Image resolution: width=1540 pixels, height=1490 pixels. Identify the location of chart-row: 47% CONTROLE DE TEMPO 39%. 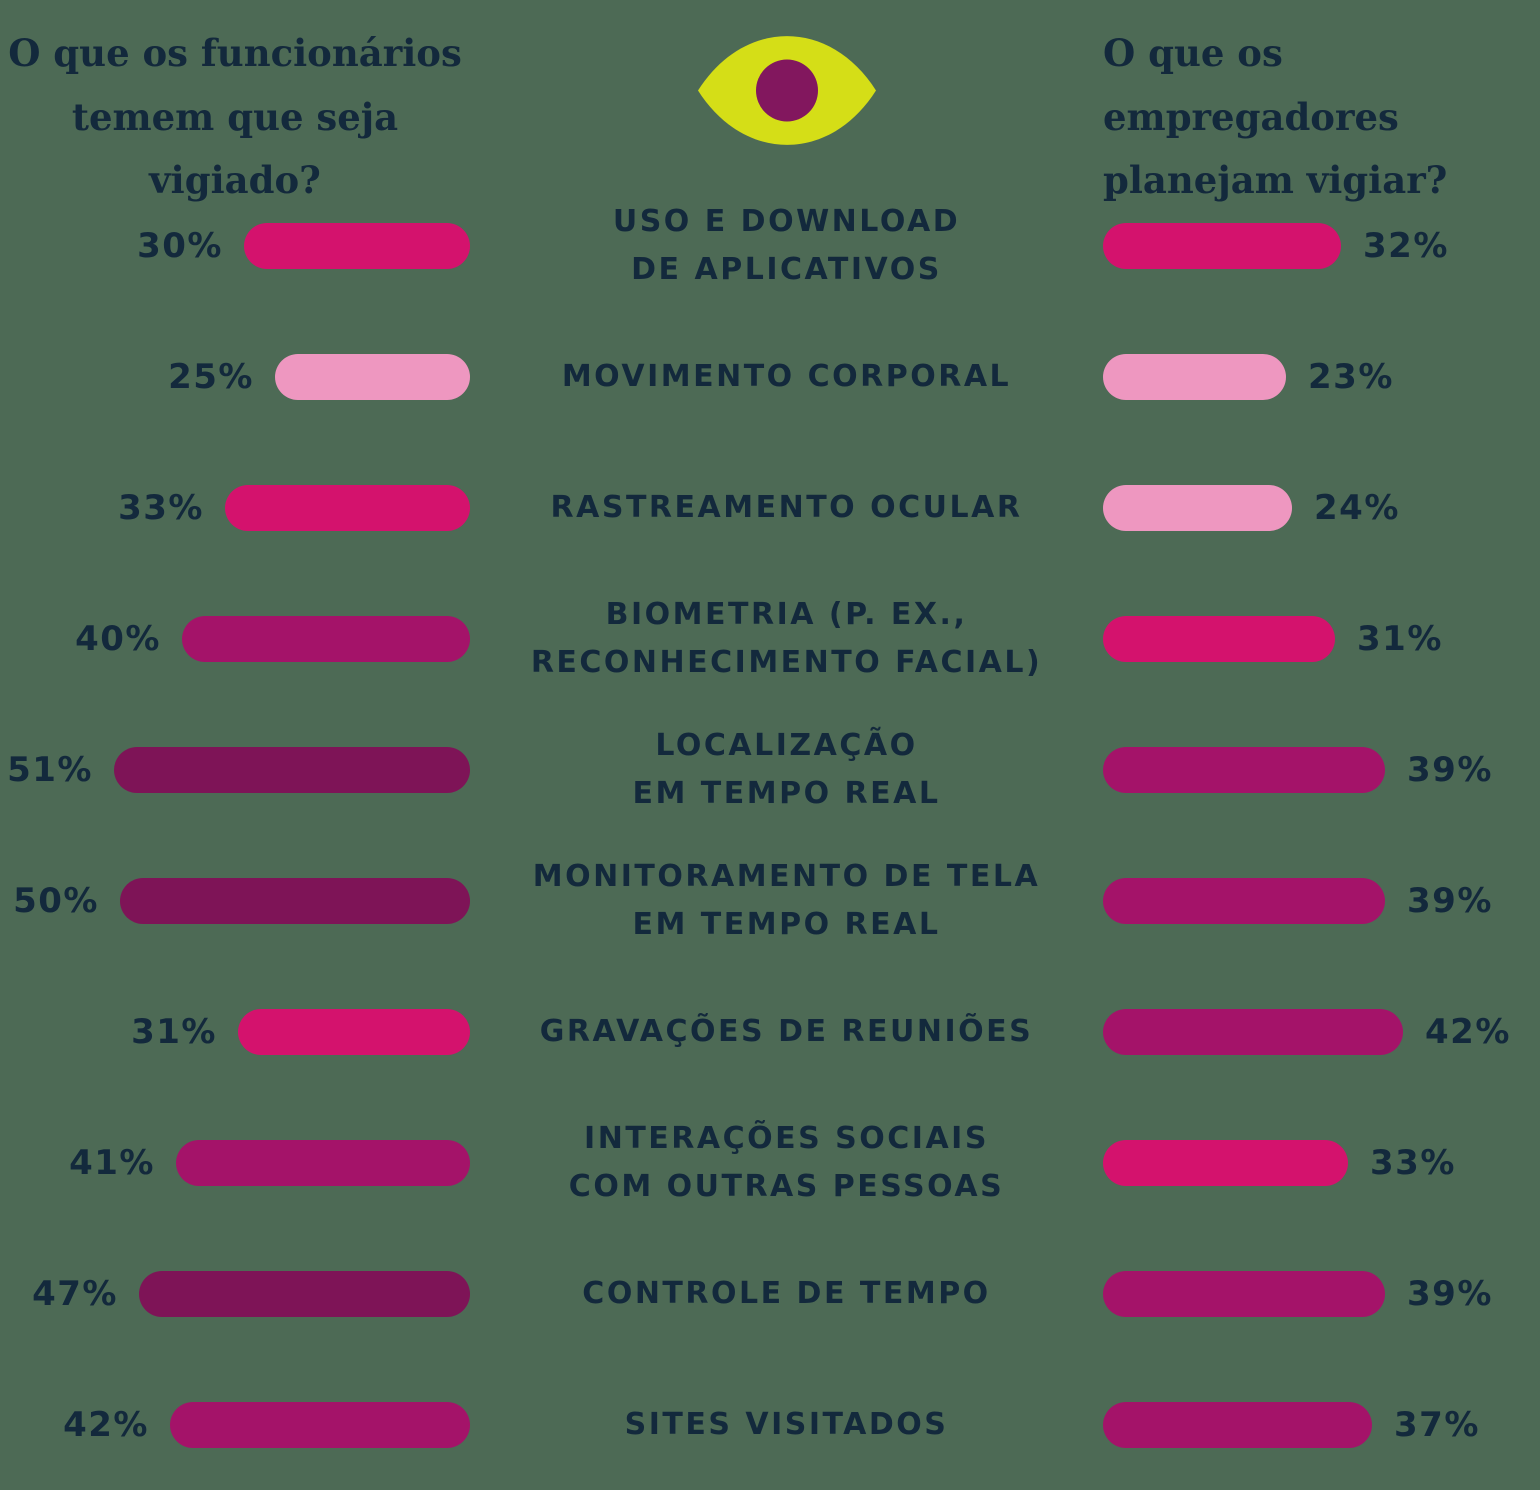
(770, 1293).